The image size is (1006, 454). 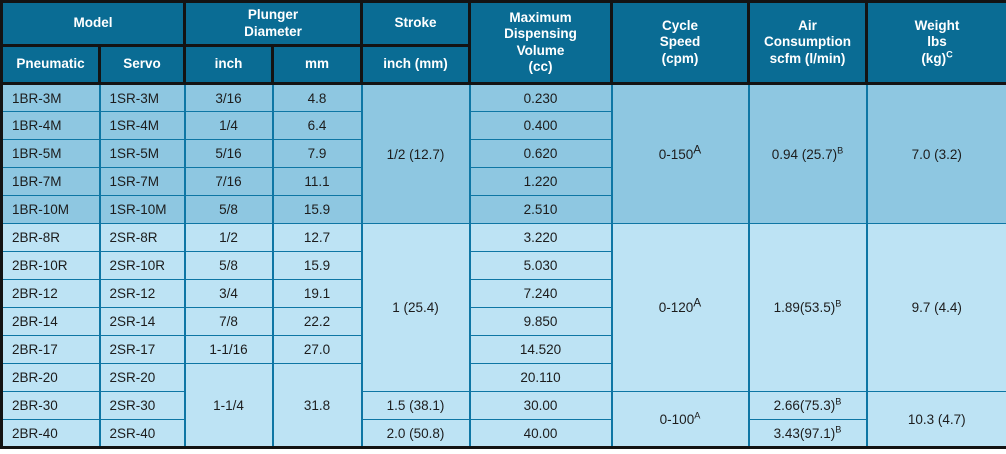 I want to click on cycle-speed-value: 0-120, so click(x=676, y=307).